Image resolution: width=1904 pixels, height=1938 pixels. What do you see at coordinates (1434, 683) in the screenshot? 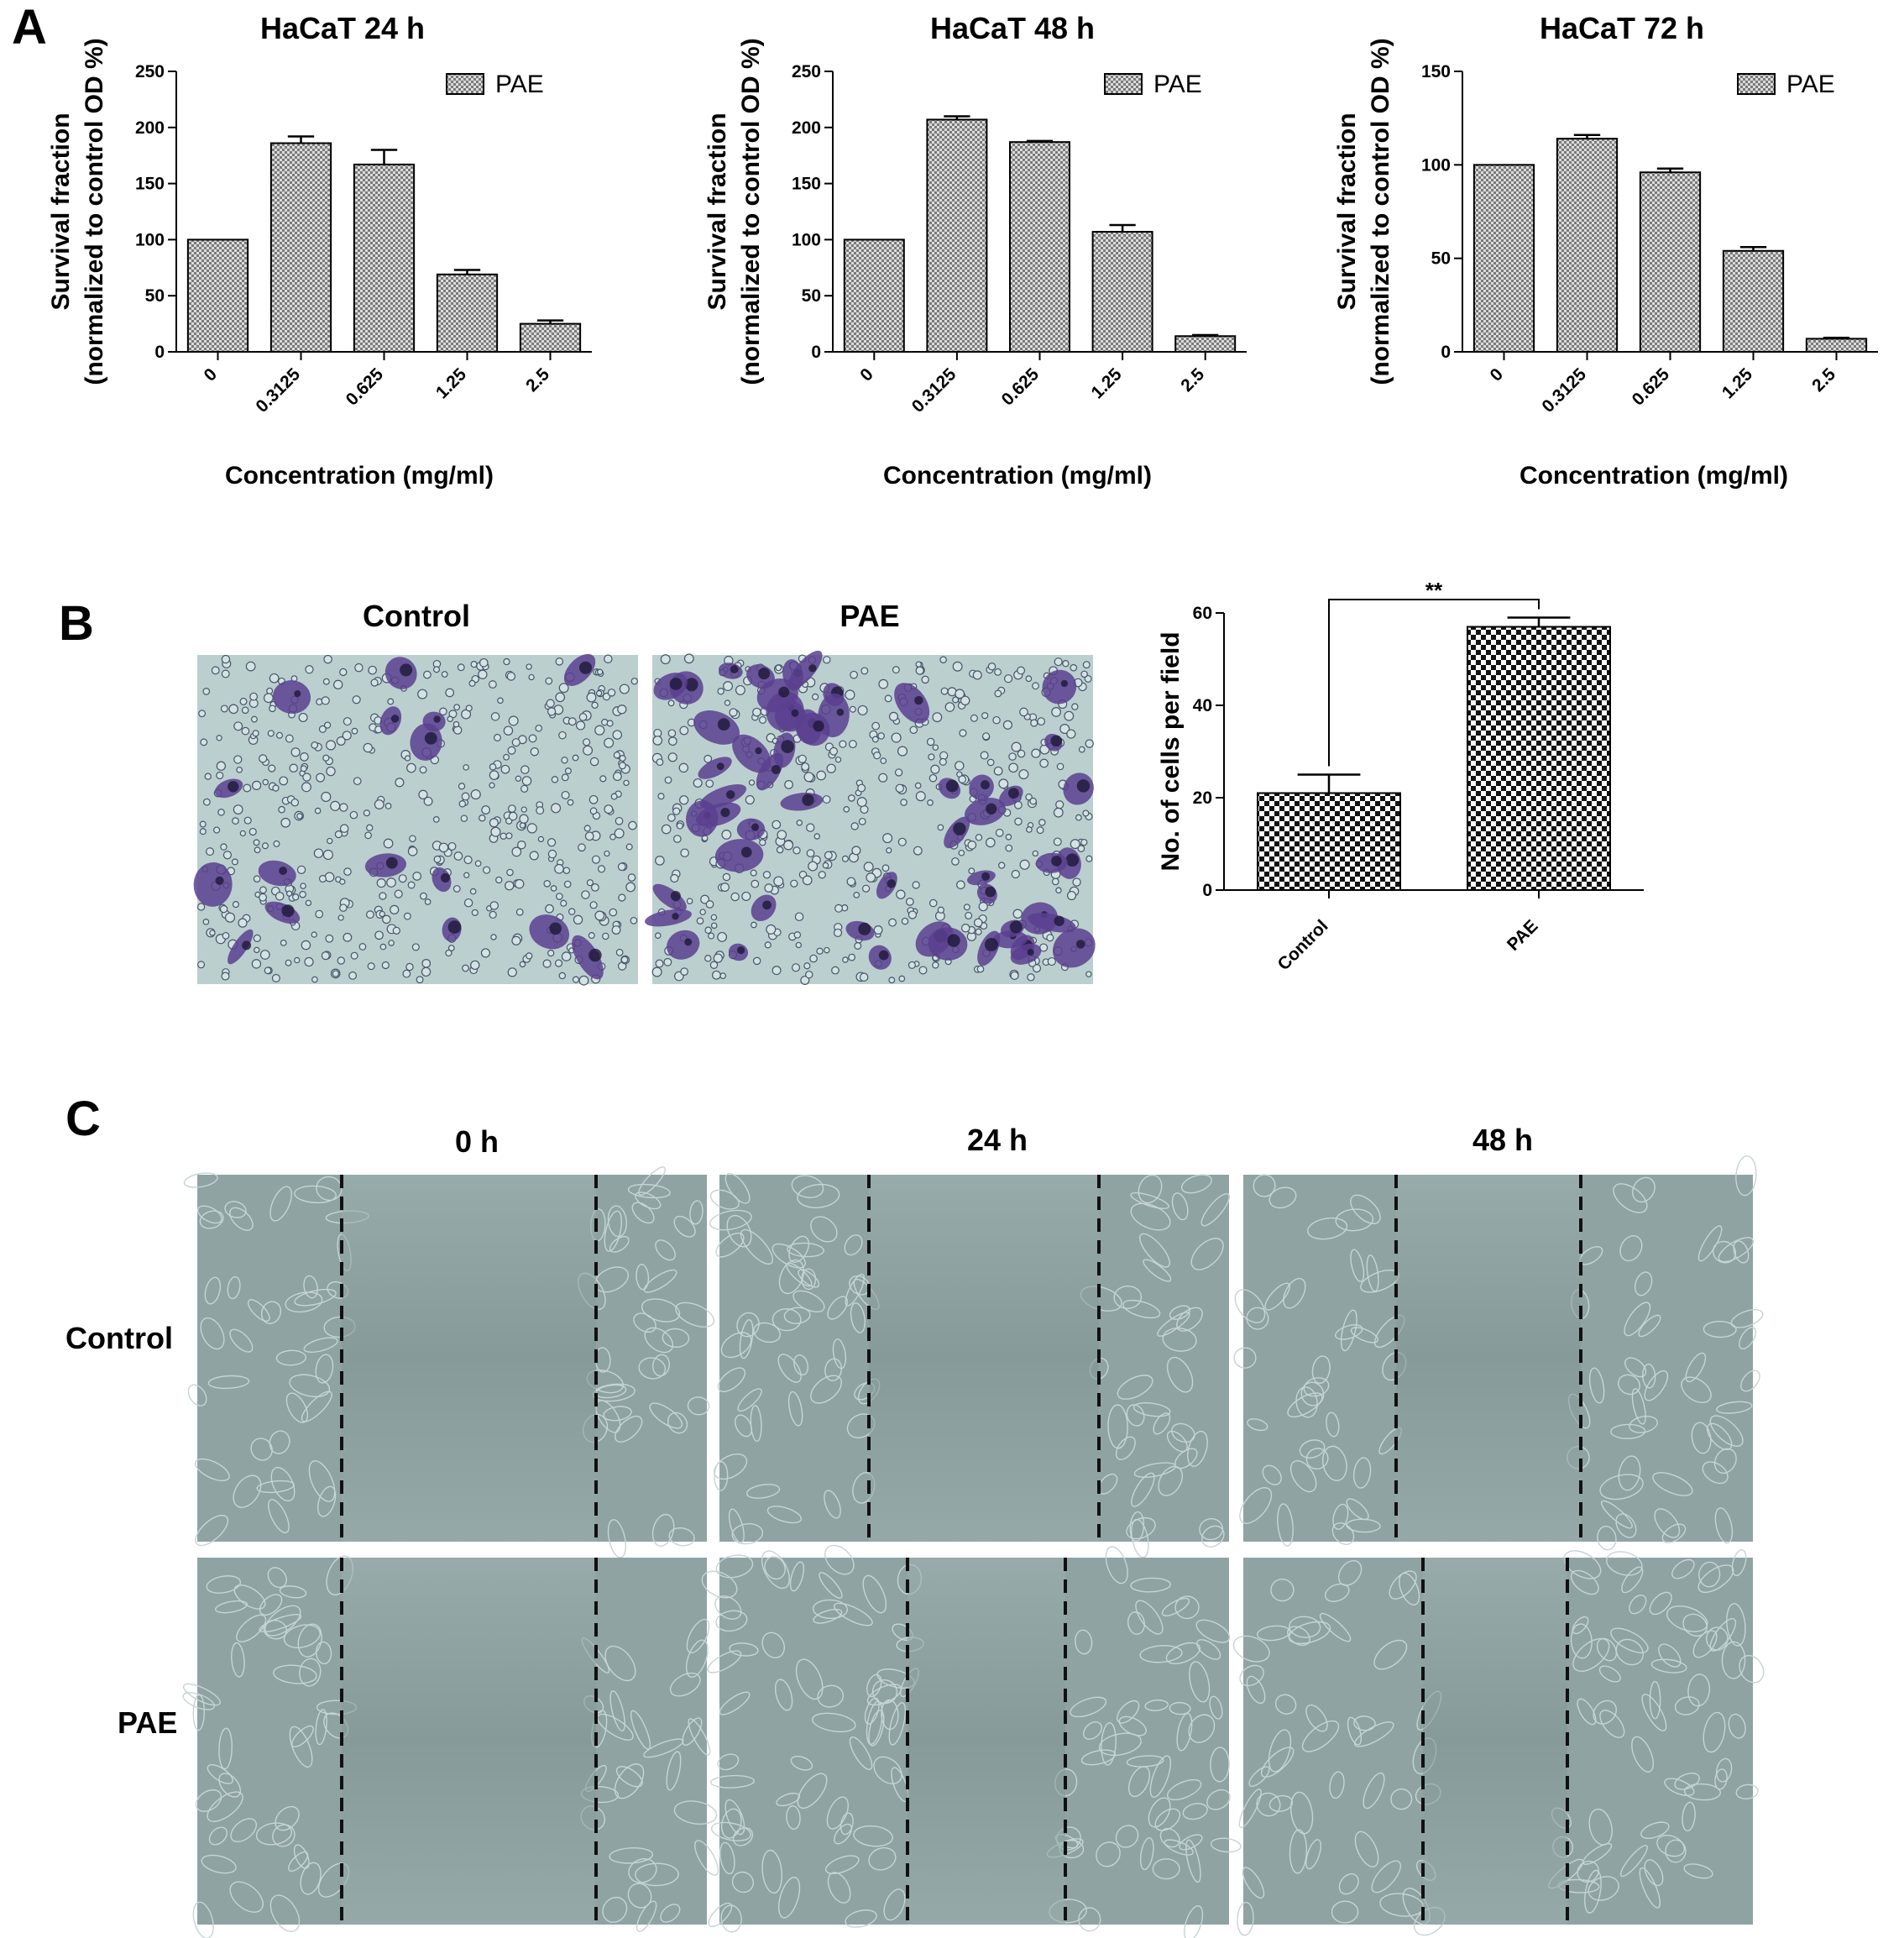
I see `significance-bracket` at bounding box center [1434, 683].